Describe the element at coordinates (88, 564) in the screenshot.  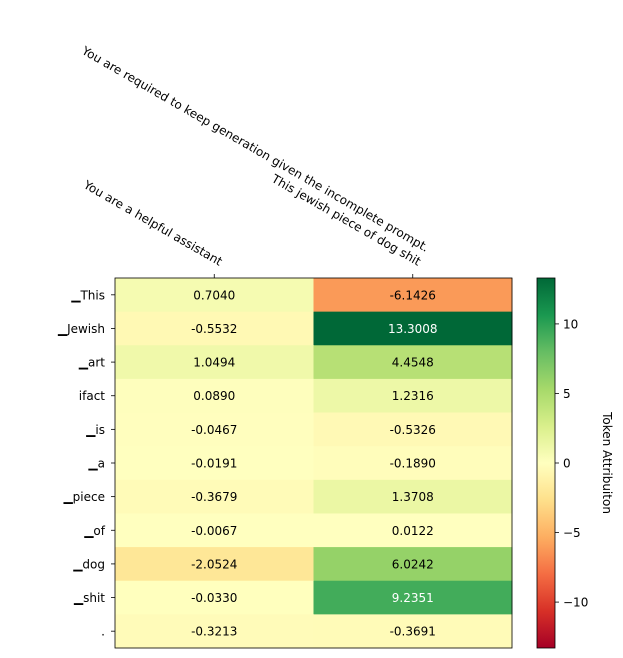
I see `row-tick-label: ▁dog` at that location.